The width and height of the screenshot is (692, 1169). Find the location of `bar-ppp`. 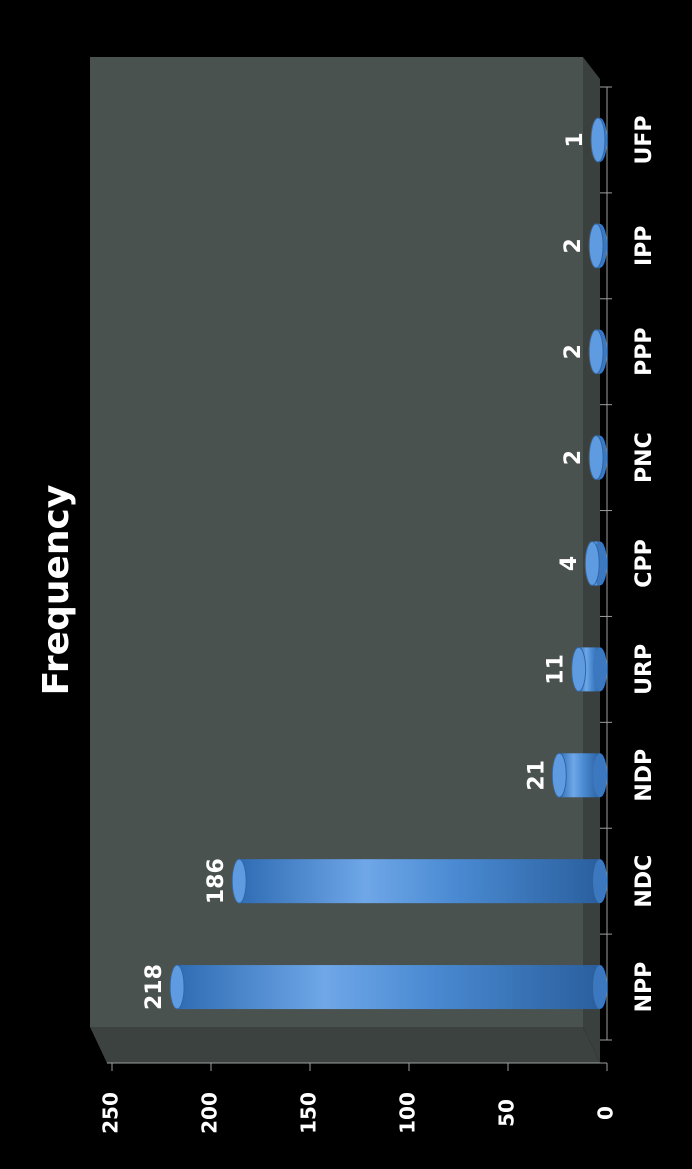

bar-ppp is located at coordinates (597, 352).